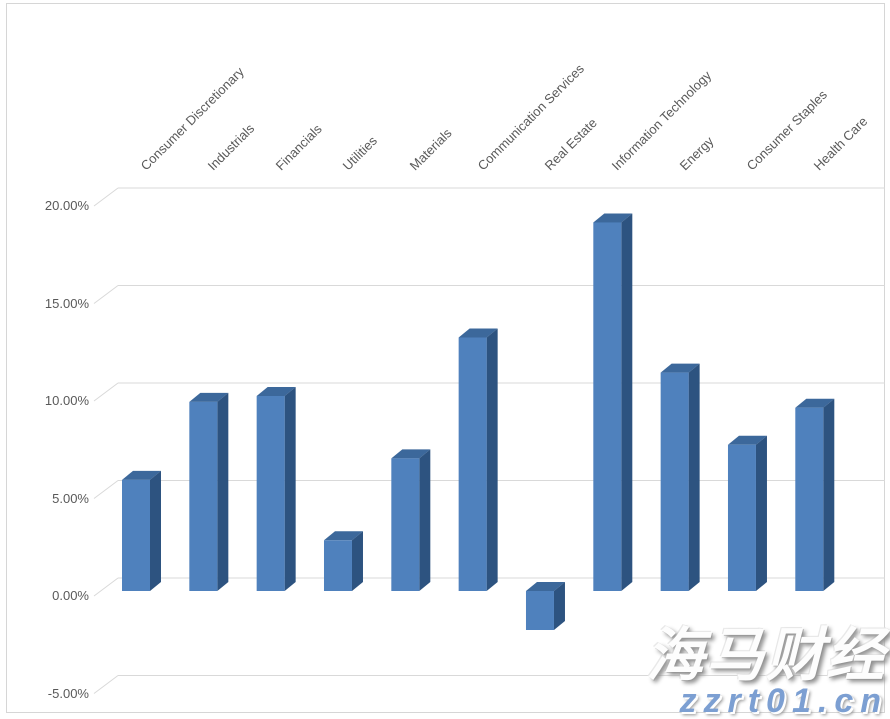 This screenshot has height=719, width=890. Describe the element at coordinates (765, 655) in the screenshot. I see `watermark-brand-text: 海马财经` at that location.